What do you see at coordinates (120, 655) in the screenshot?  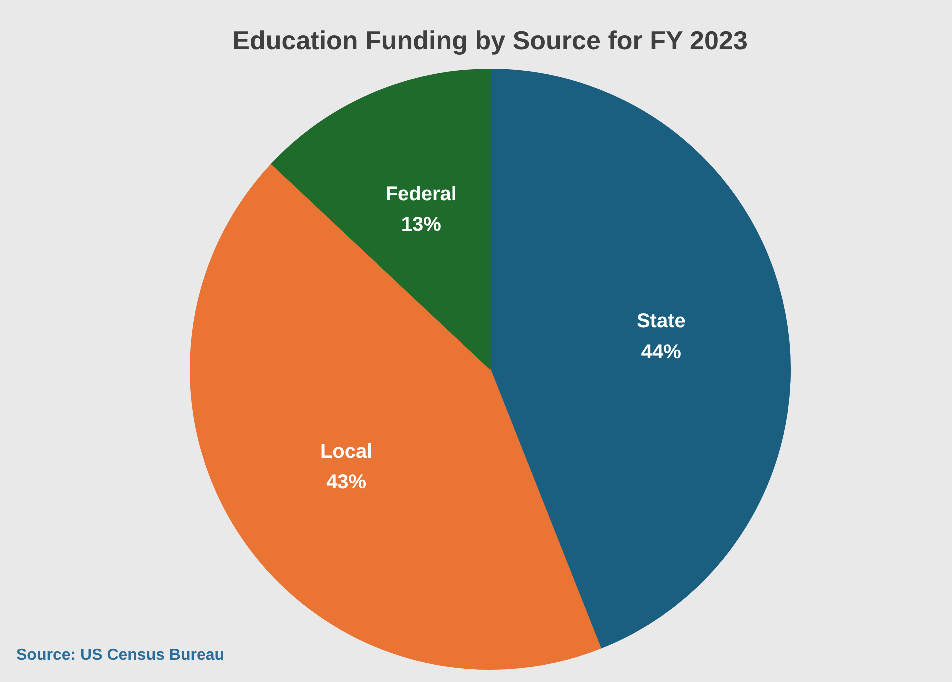 I see `source-note: Source: US Census Bureau` at bounding box center [120, 655].